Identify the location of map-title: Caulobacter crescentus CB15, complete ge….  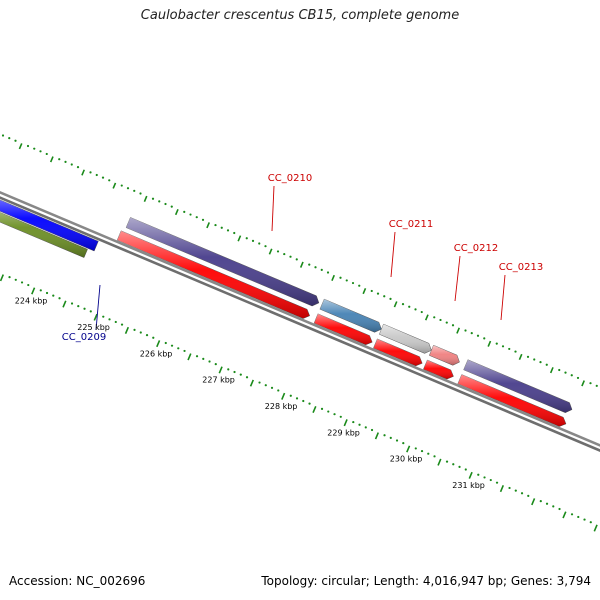
(300, 15).